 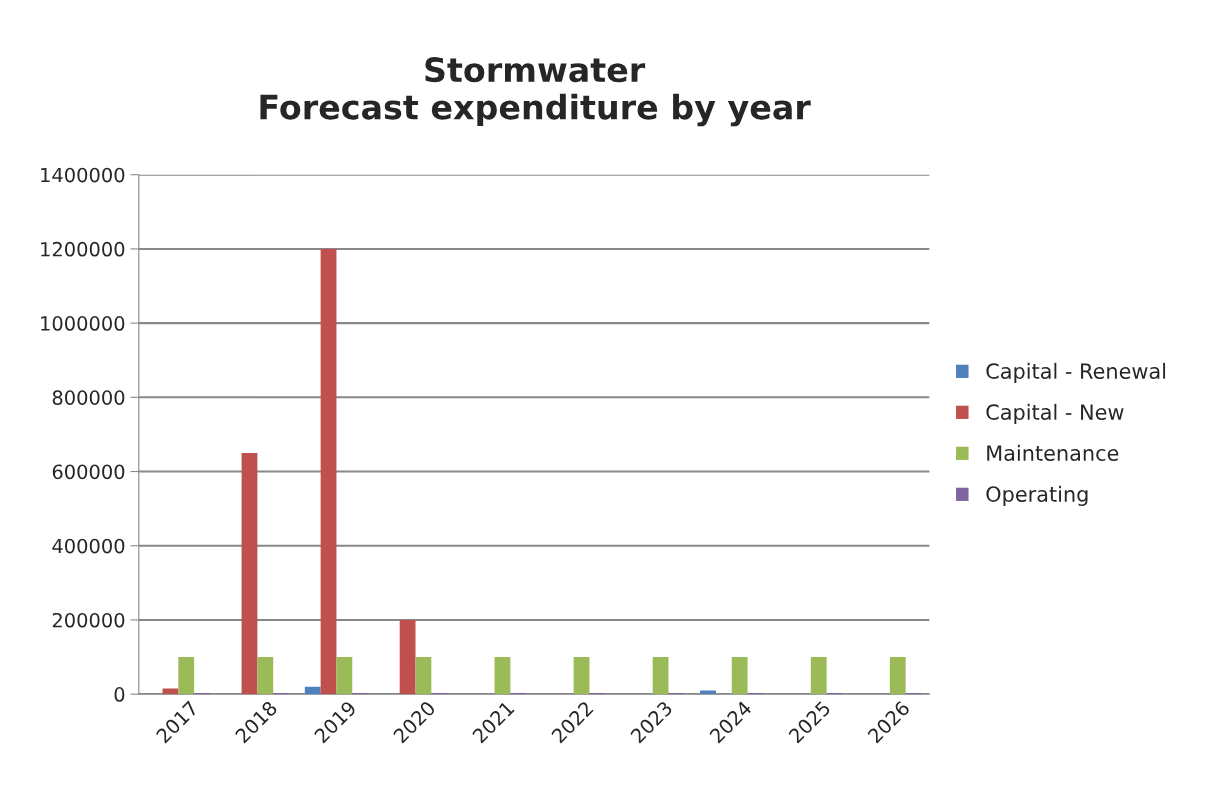 What do you see at coordinates (1055, 414) in the screenshot?
I see `legend-label: Capital - New` at bounding box center [1055, 414].